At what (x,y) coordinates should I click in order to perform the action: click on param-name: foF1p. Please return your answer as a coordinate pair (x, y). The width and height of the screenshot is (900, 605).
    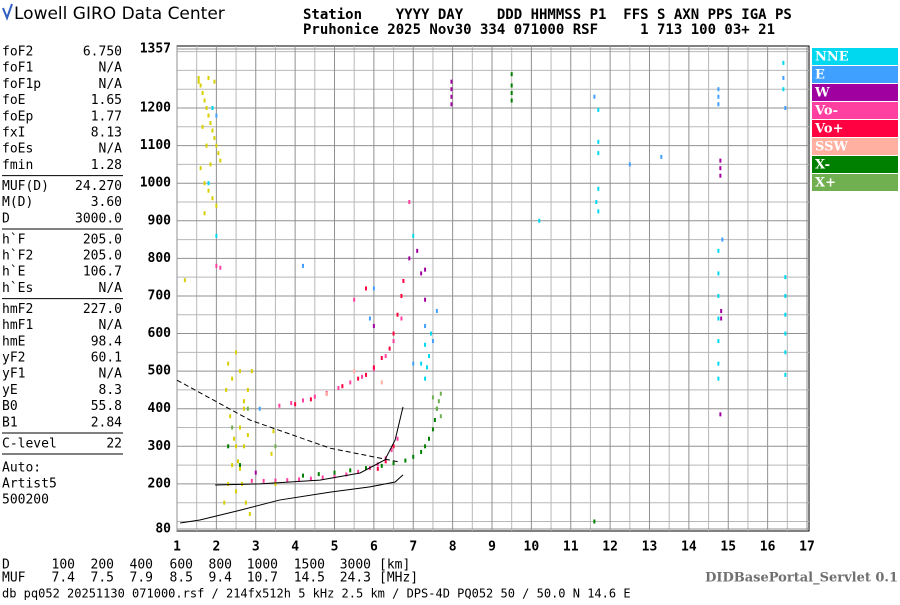
    Looking at the image, I should click on (21, 84).